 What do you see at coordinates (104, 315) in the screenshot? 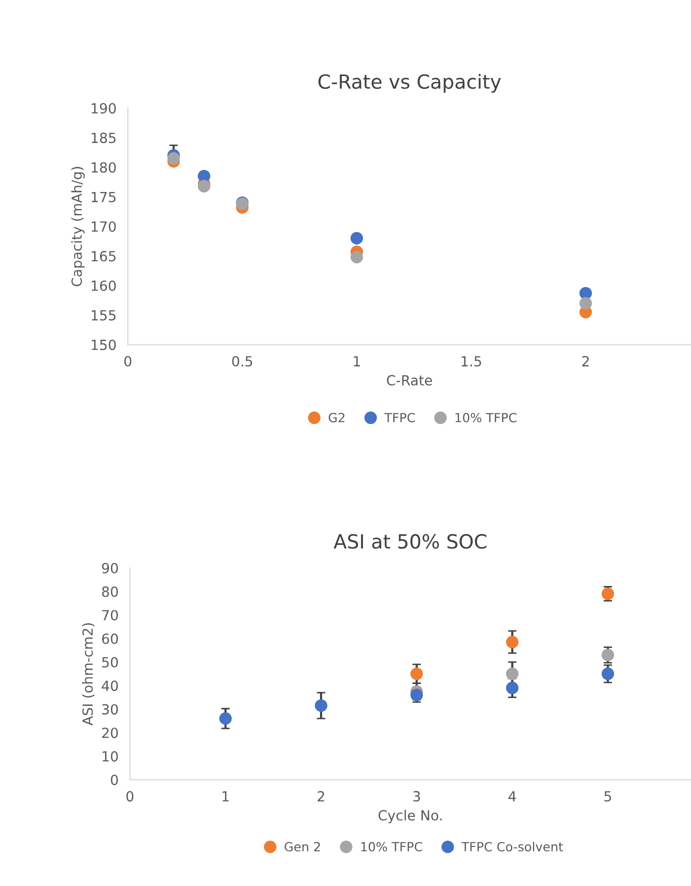
I see `y-tick-label: 155` at bounding box center [104, 315].